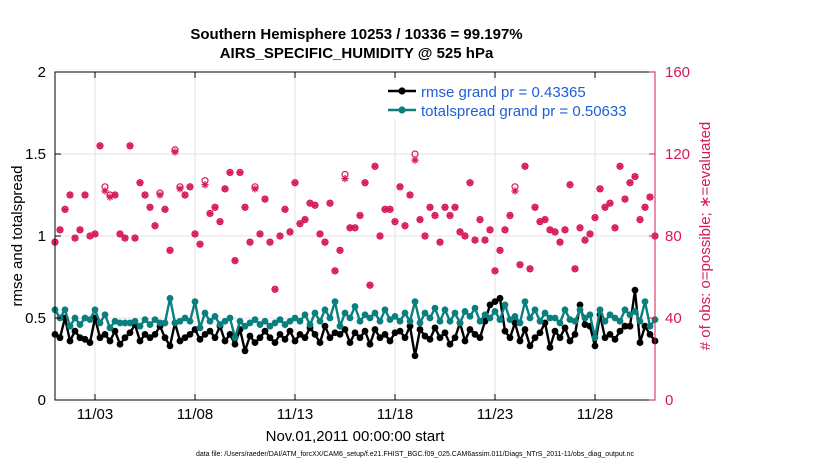  Describe the element at coordinates (356, 53) in the screenshot. I see `chart-subtitle: AIRS_SPECIFIC_HUMIDITY @ 525 hPa` at that location.